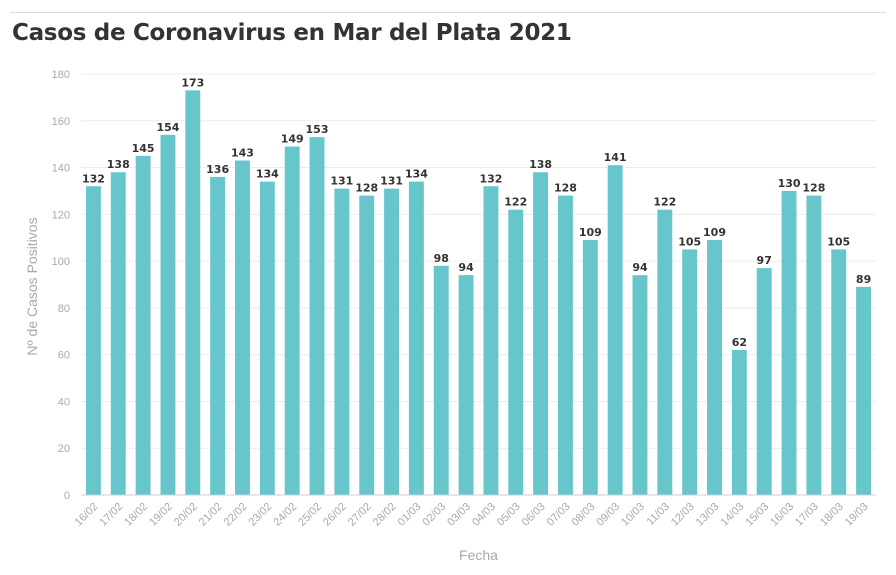 The width and height of the screenshot is (896, 575). Describe the element at coordinates (64, 402) in the screenshot. I see `y-tick-label: 40` at that location.